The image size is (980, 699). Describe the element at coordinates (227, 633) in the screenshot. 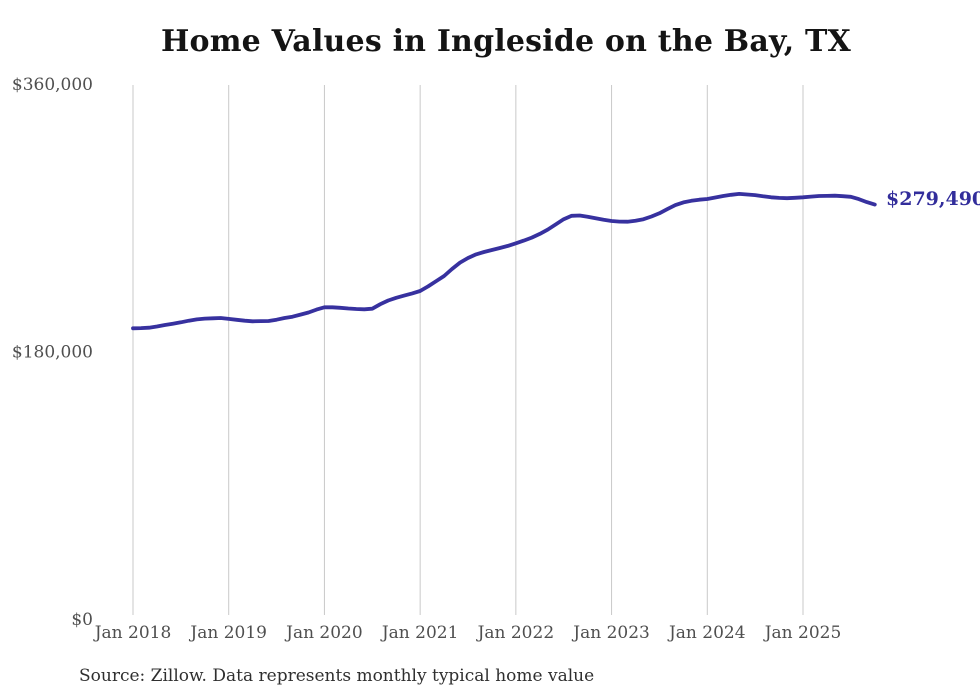

I see `x-axis-tick-label: Jan 2019` at that location.